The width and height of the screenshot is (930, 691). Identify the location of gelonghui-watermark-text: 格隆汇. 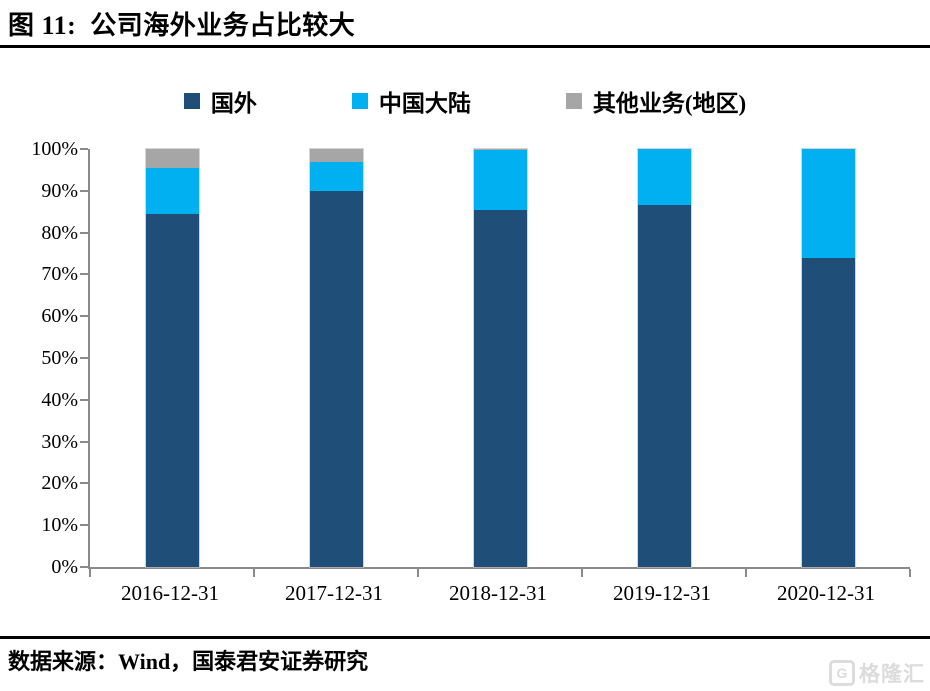
(892, 674).